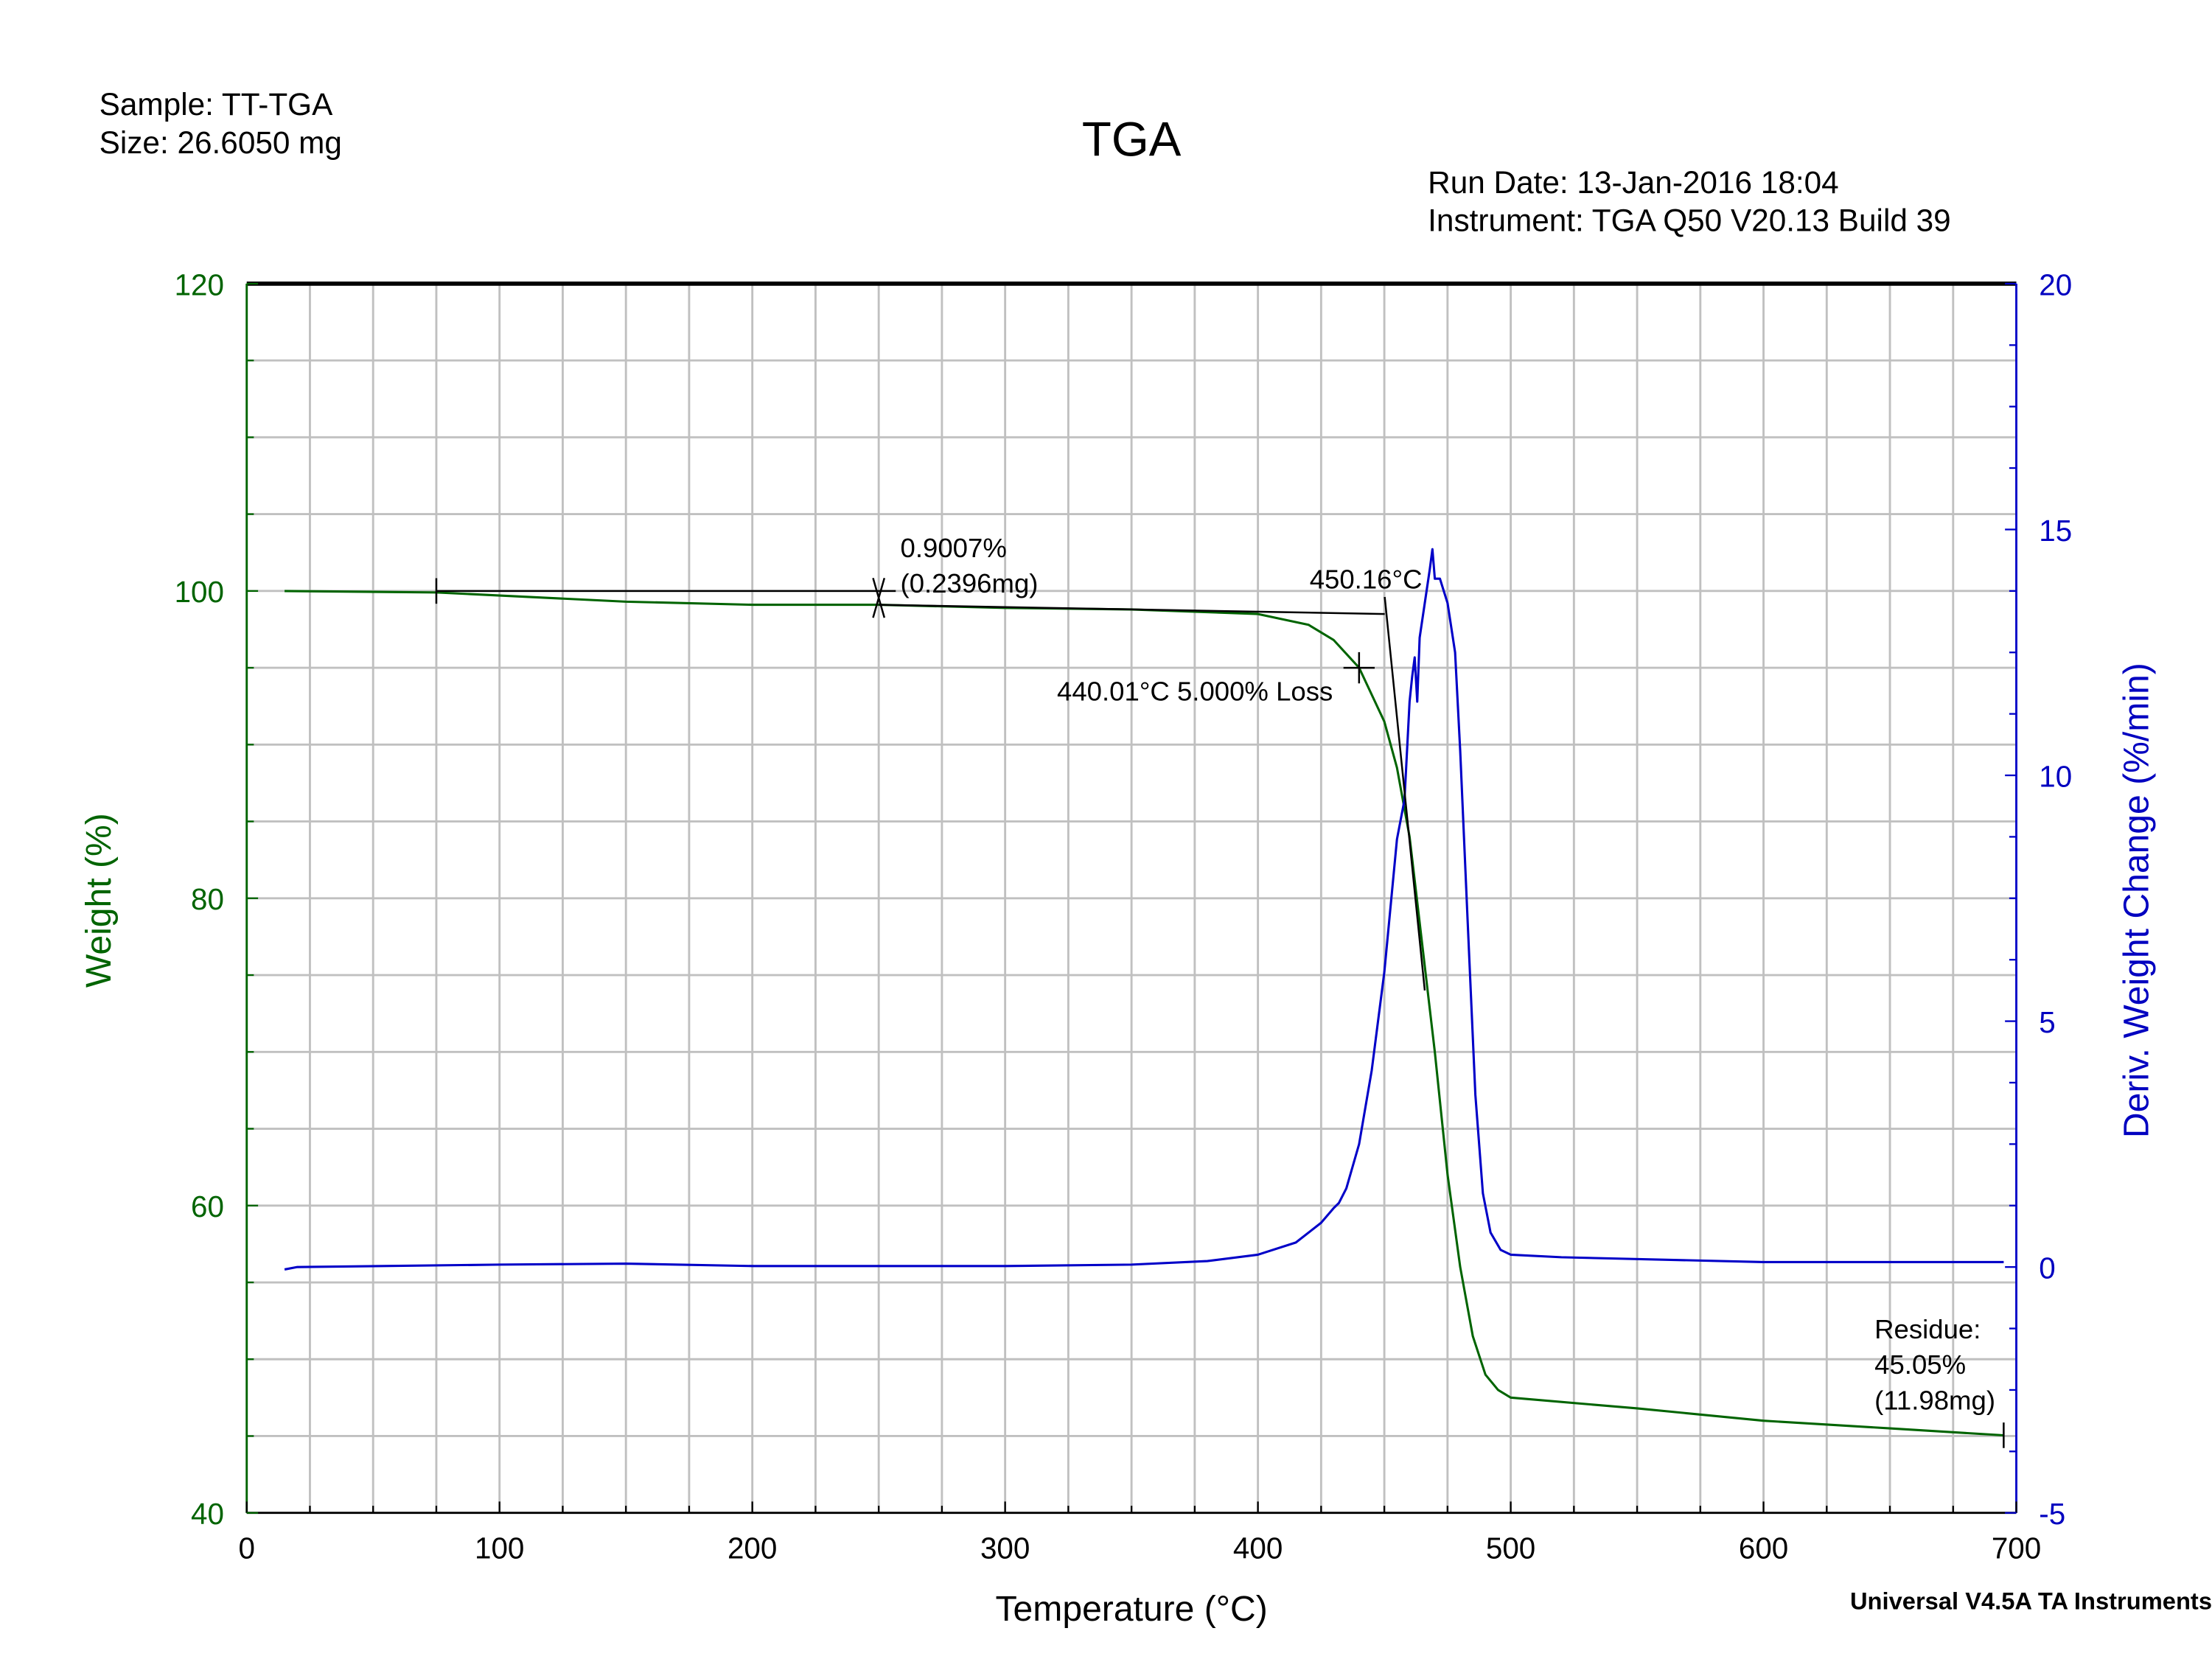  What do you see at coordinates (1764, 1548) in the screenshot?
I see `x-tick-label: 600` at bounding box center [1764, 1548].